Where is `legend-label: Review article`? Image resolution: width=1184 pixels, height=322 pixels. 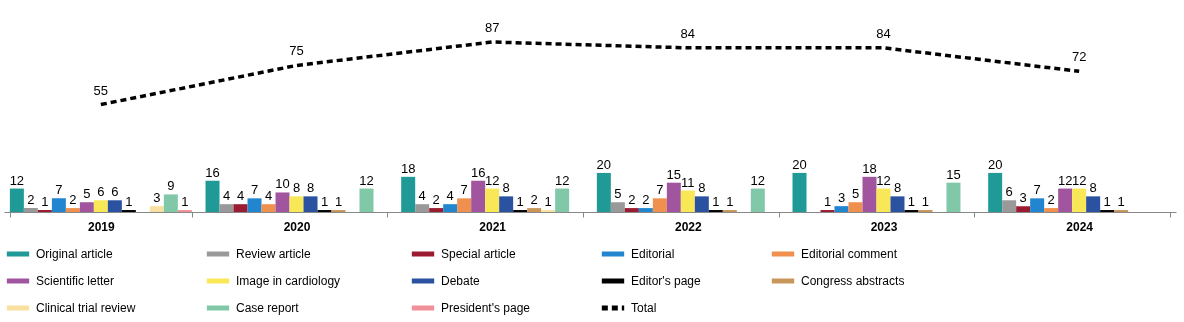
legend-label: Review article is located at coordinates (274, 254).